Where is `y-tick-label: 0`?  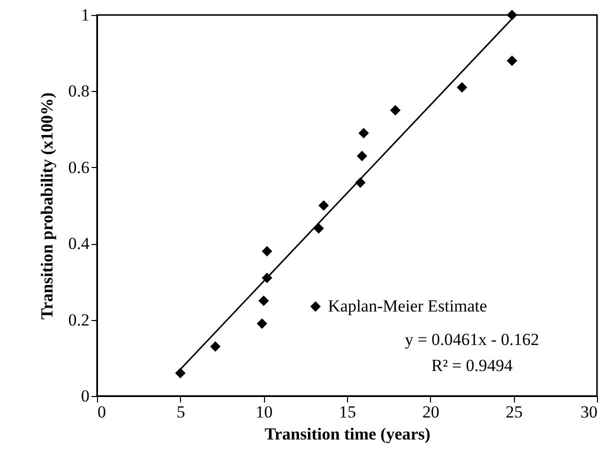 y-tick-label: 0 is located at coordinates (85, 396).